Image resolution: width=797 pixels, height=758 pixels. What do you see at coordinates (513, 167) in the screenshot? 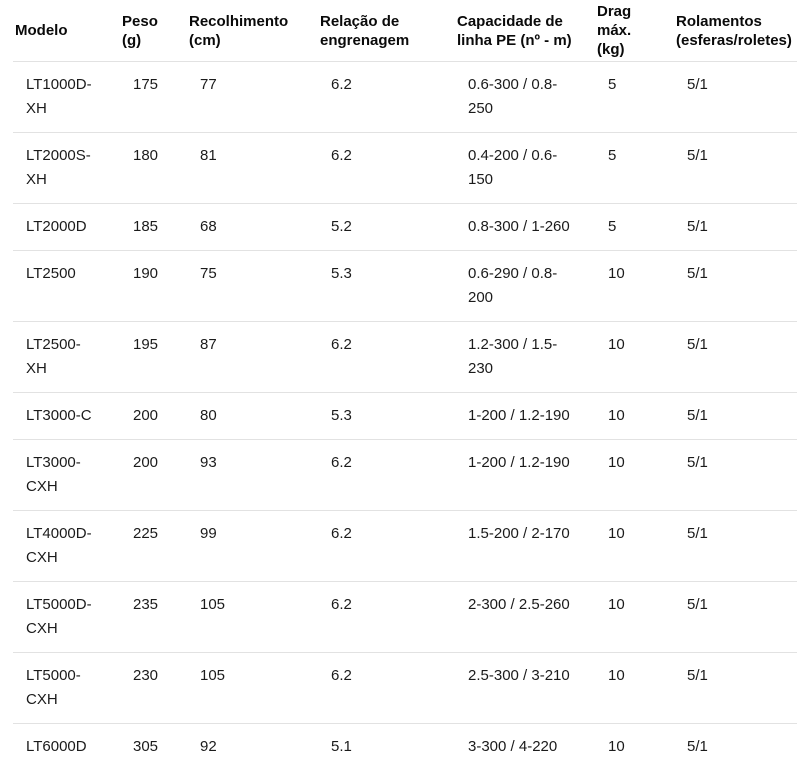
I see `cell-value: 0.4-200 / 0.6-150` at bounding box center [513, 167].